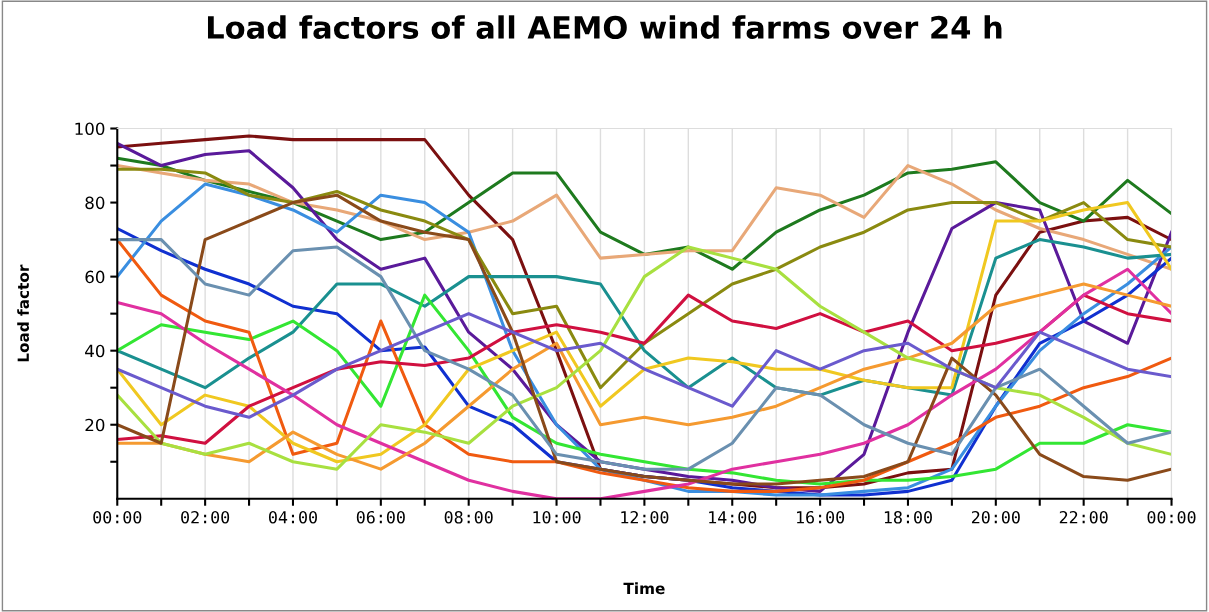 This screenshot has height=612, width=1209. I want to click on y-axis-title: Load factor, so click(23, 313).